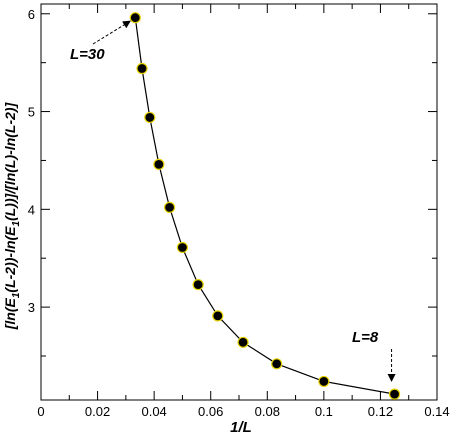  What do you see at coordinates (210, 411) in the screenshot?
I see `x-tick-label: 0.06` at bounding box center [210, 411].